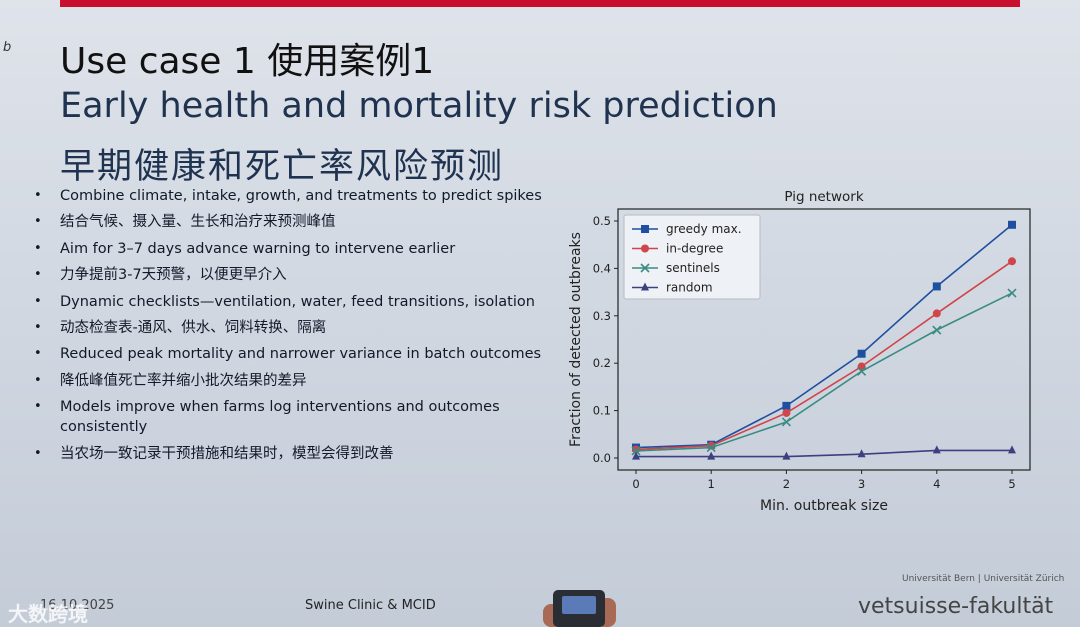 The height and width of the screenshot is (627, 1080). Describe the element at coordinates (861, 484) in the screenshot. I see `x-tick-label: 3` at that location.